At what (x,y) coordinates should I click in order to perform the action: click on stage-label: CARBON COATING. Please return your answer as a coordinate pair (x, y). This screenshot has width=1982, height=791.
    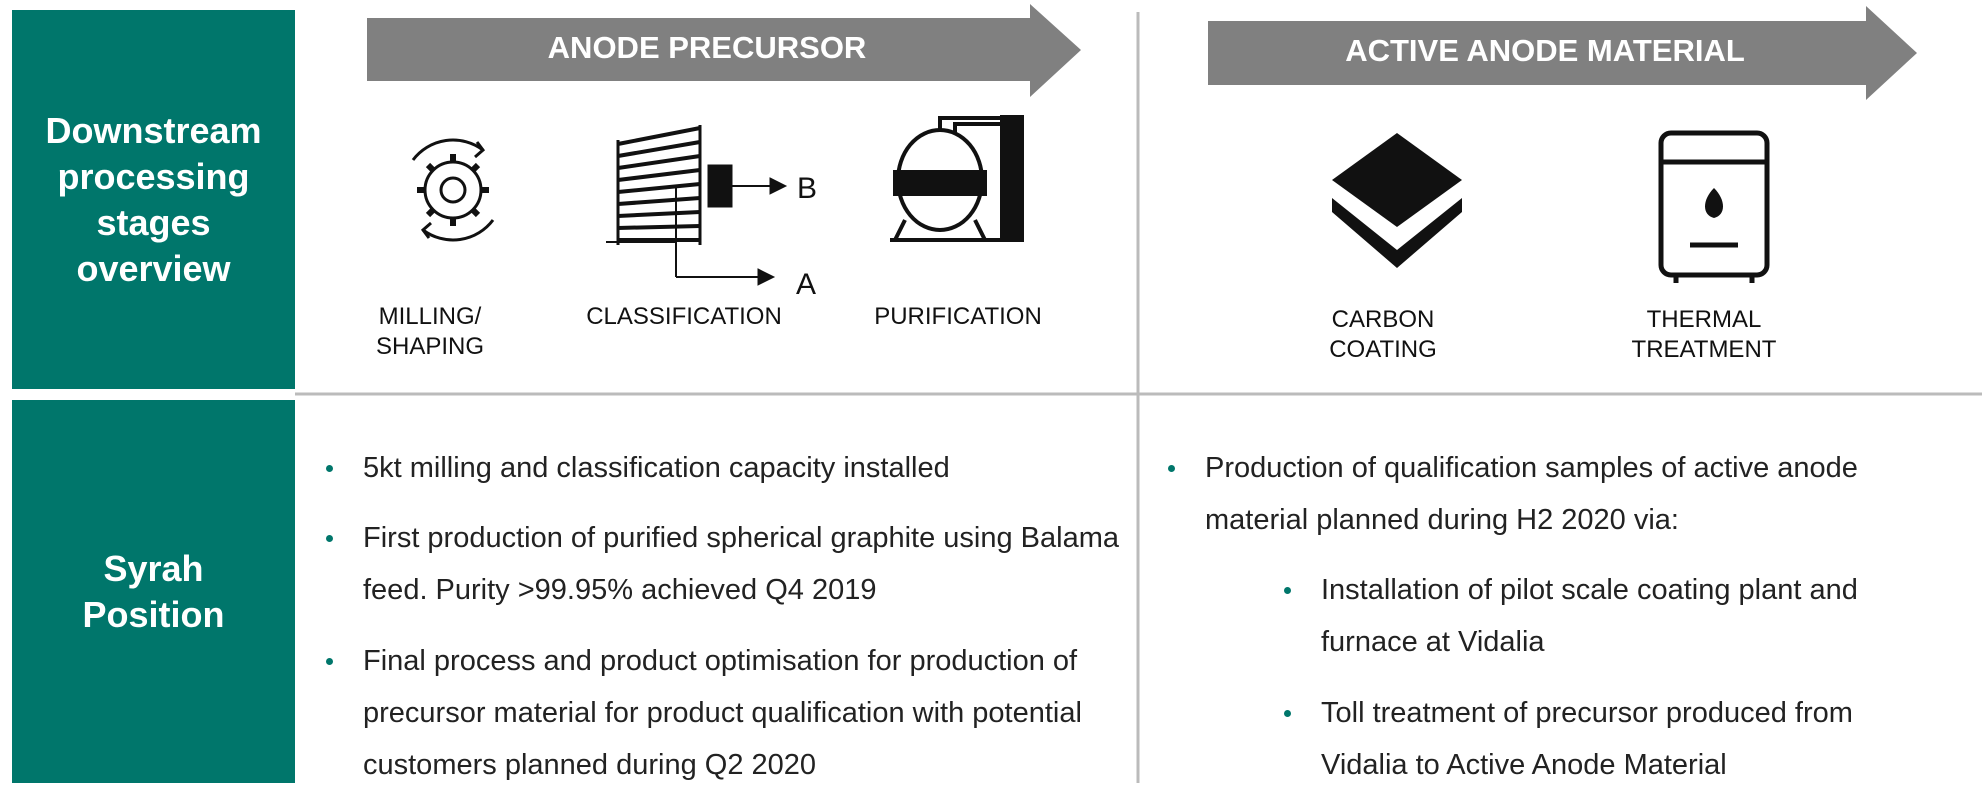
    Looking at the image, I should click on (1383, 334).